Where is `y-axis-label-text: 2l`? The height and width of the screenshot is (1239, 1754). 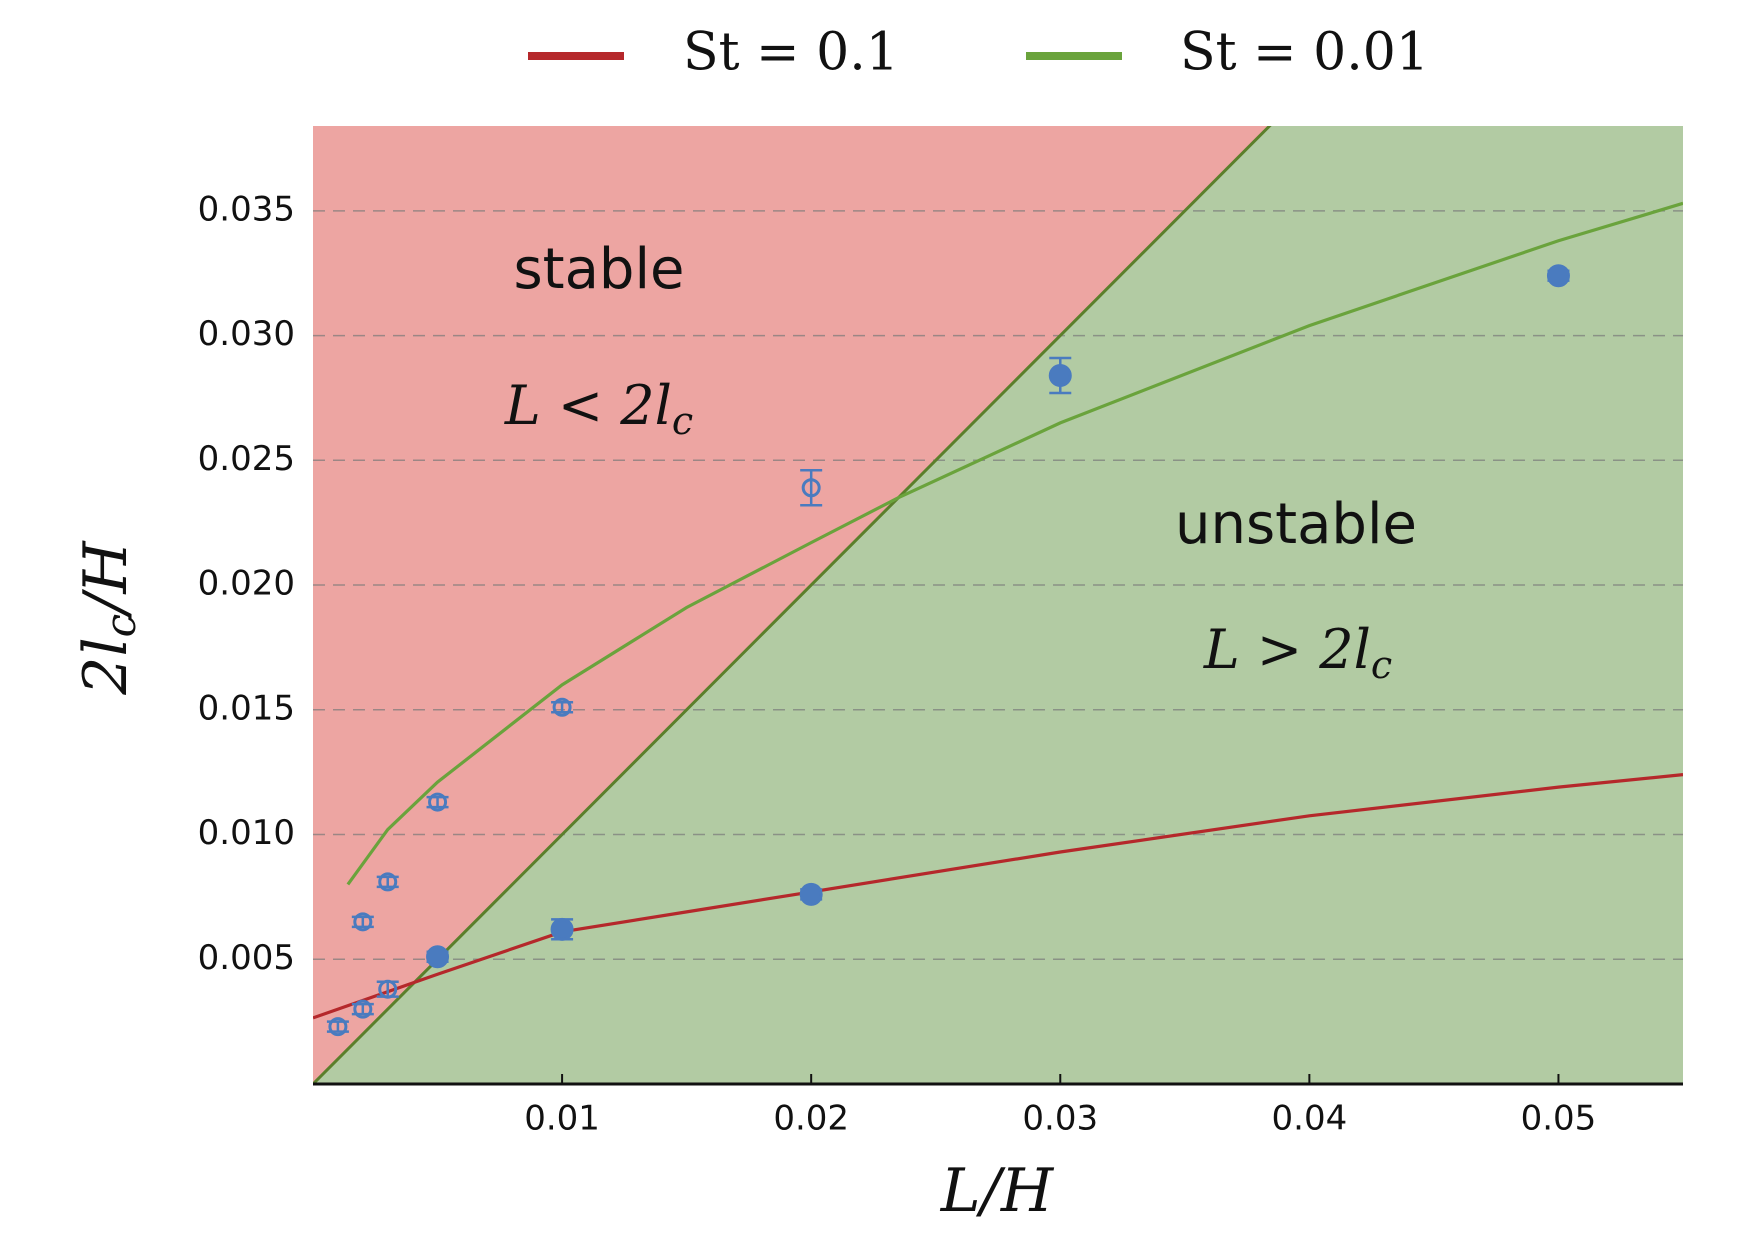 y-axis-label-text: 2l is located at coordinates (106, 666).